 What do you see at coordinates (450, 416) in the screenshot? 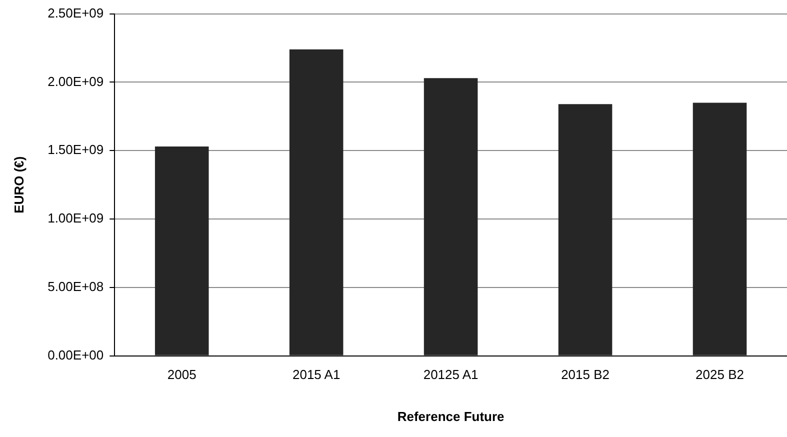
I see `x-axis-title: Reference Future` at bounding box center [450, 416].